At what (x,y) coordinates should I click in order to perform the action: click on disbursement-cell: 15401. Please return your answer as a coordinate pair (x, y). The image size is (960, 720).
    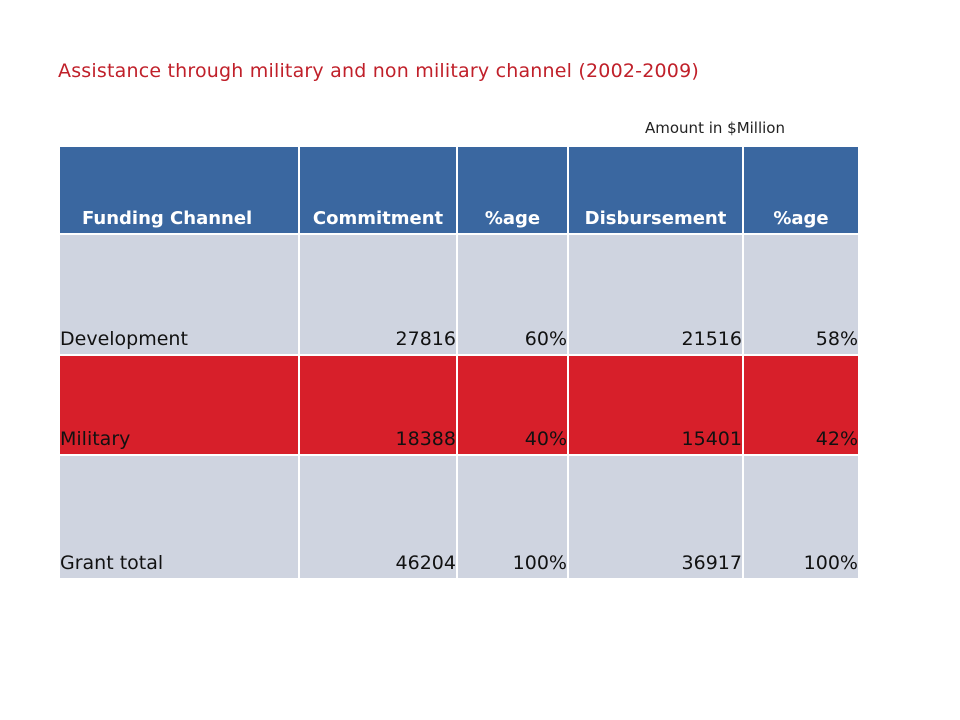
    Looking at the image, I should click on (655, 405).